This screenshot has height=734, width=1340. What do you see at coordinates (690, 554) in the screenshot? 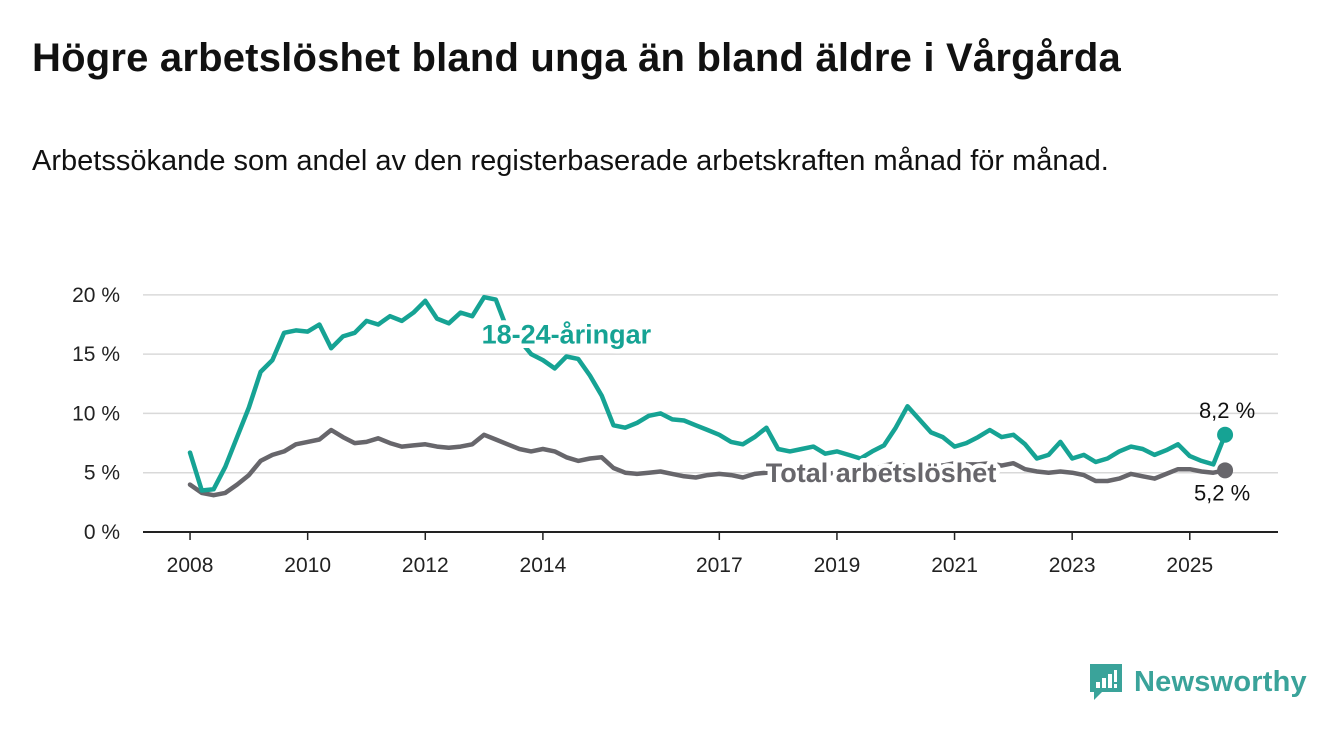
I see `x-axis-ticks: 2008 2010 2012 2014 2017 2019 2021 2023 2025` at bounding box center [690, 554].